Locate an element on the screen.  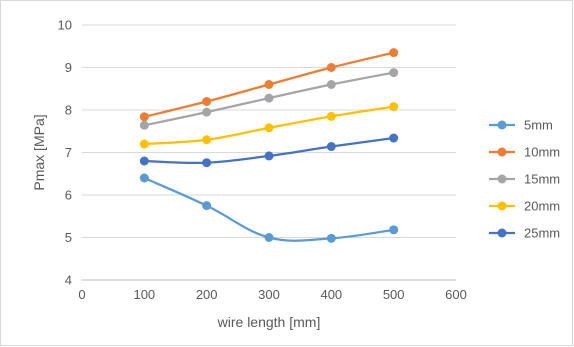
y-tick-label: 4 is located at coordinates (68, 280).